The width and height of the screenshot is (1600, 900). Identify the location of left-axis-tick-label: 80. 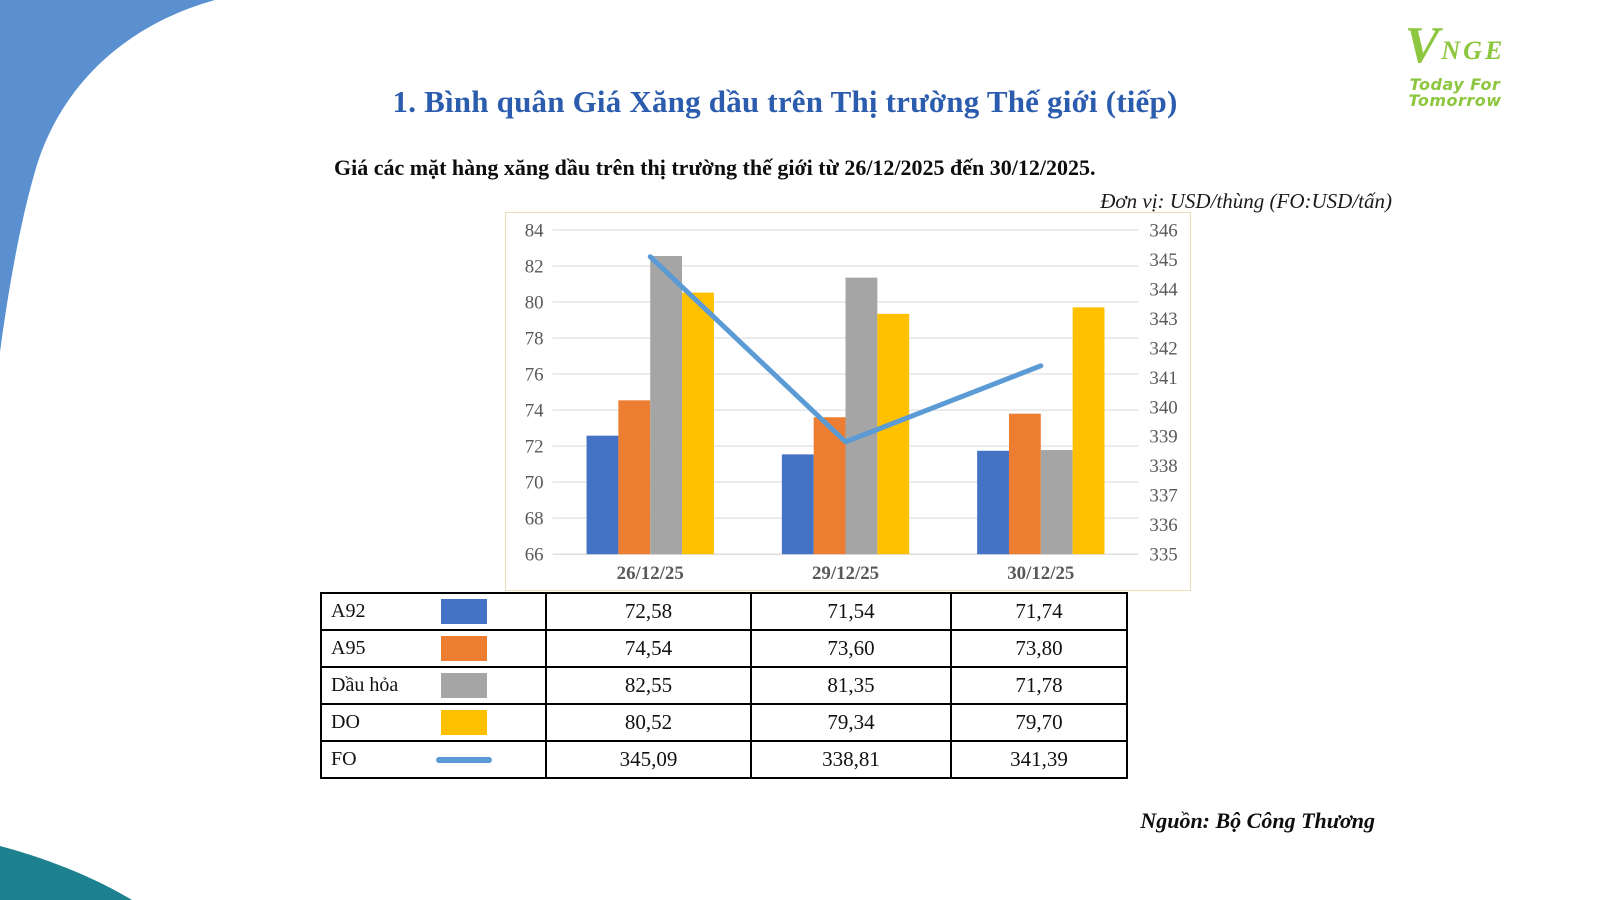
(534, 302).